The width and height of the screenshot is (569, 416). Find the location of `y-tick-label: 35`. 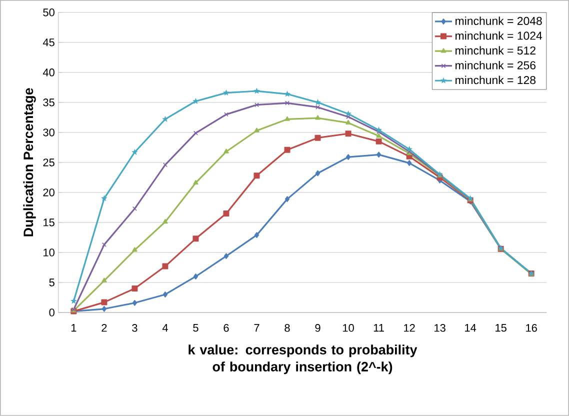

y-tick-label: 35 is located at coordinates (48, 102).